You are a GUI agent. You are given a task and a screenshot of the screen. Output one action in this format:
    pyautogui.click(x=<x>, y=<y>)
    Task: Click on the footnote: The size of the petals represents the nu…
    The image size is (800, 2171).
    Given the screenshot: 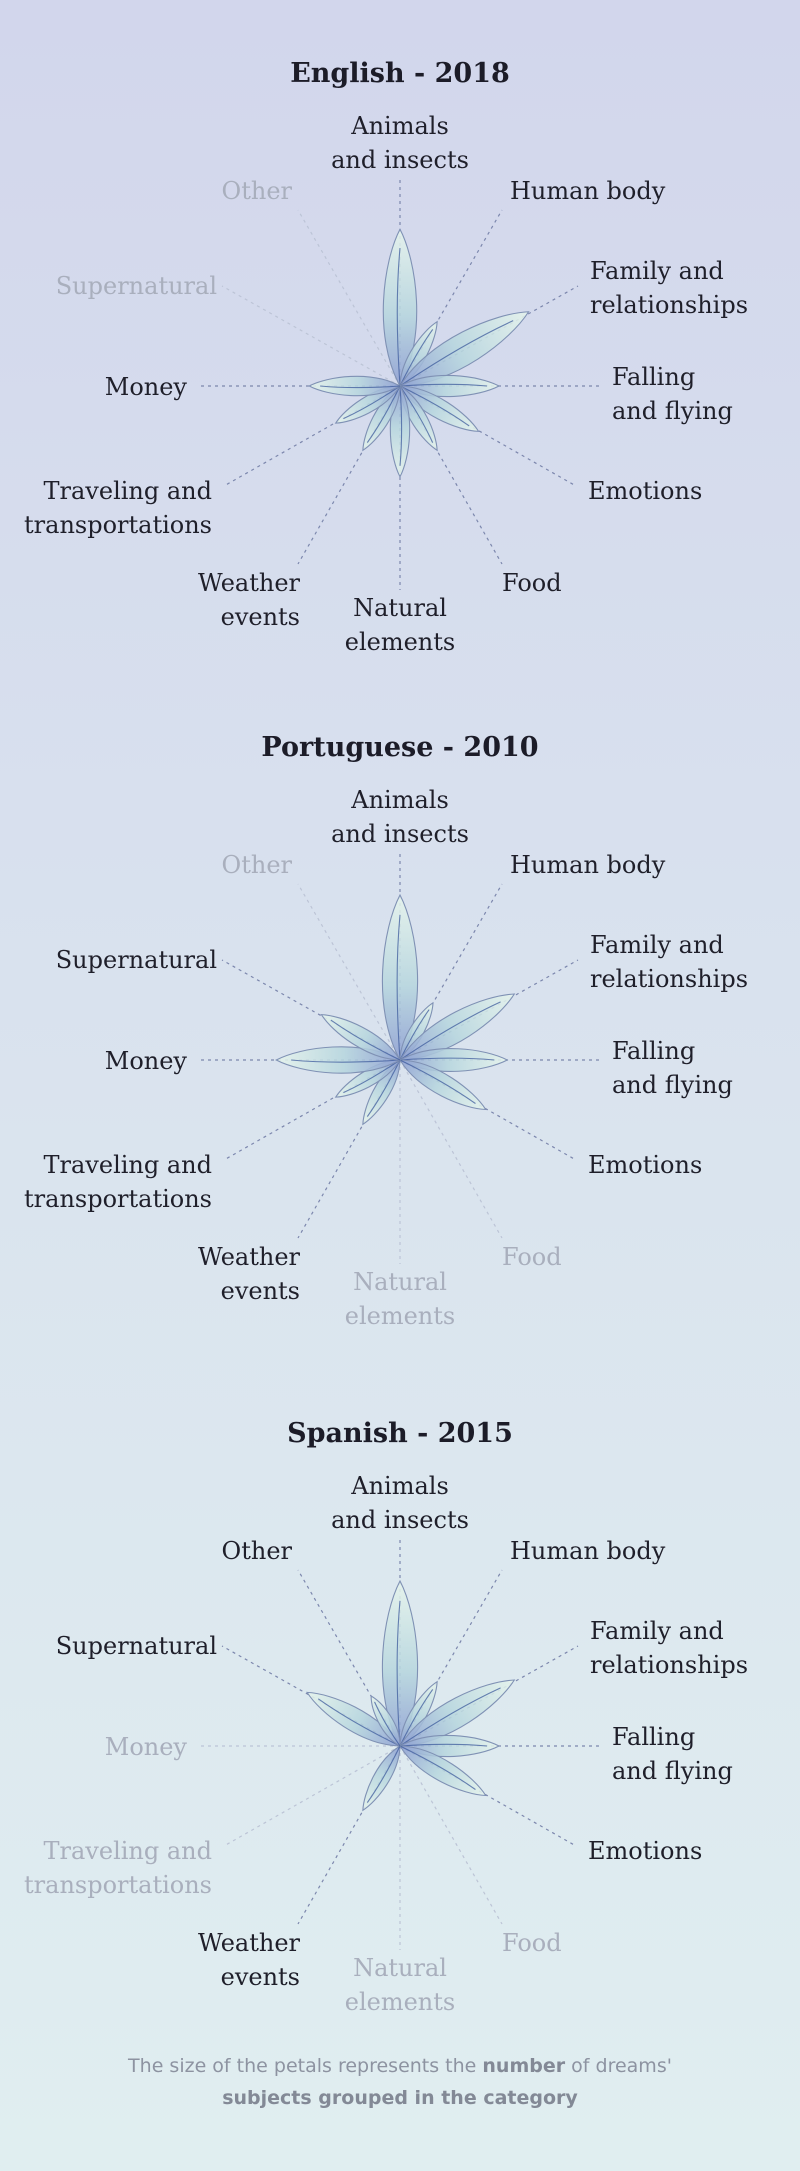 What is the action you would take?
    pyautogui.click(x=400, y=2082)
    